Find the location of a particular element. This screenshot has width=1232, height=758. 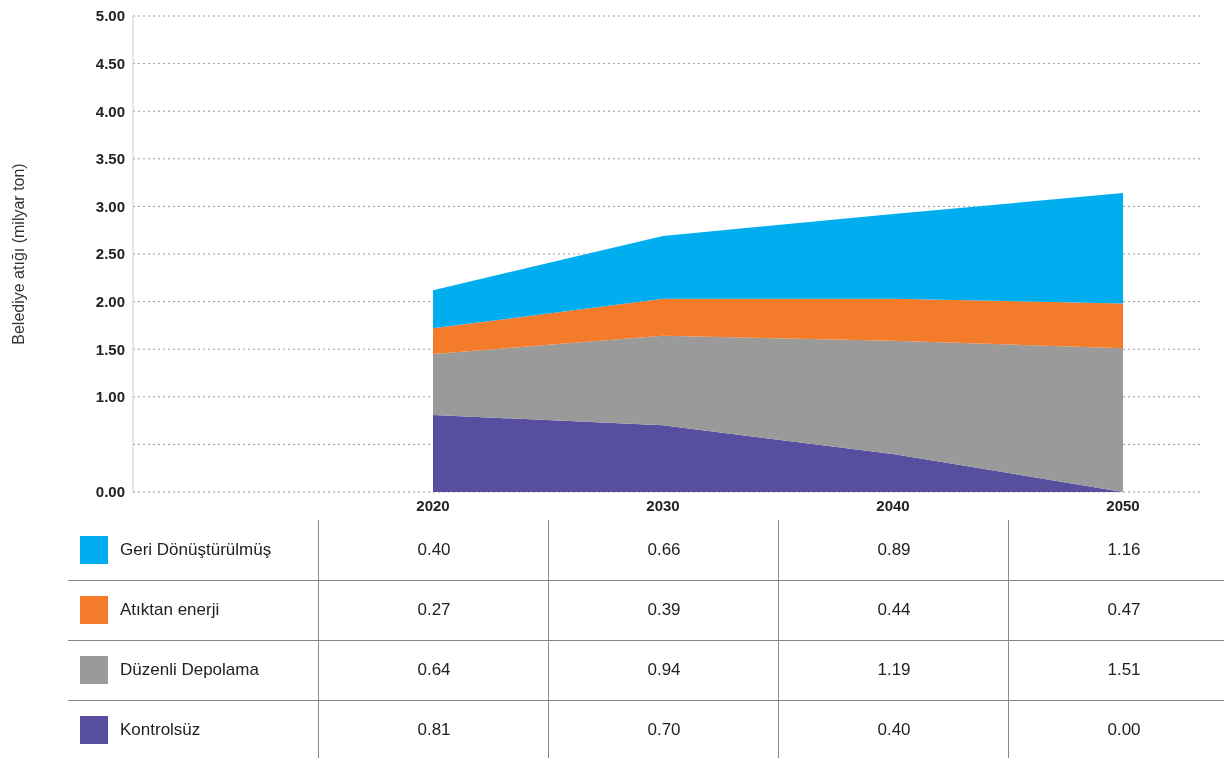

data-label: 0.94 is located at coordinates (663, 670).